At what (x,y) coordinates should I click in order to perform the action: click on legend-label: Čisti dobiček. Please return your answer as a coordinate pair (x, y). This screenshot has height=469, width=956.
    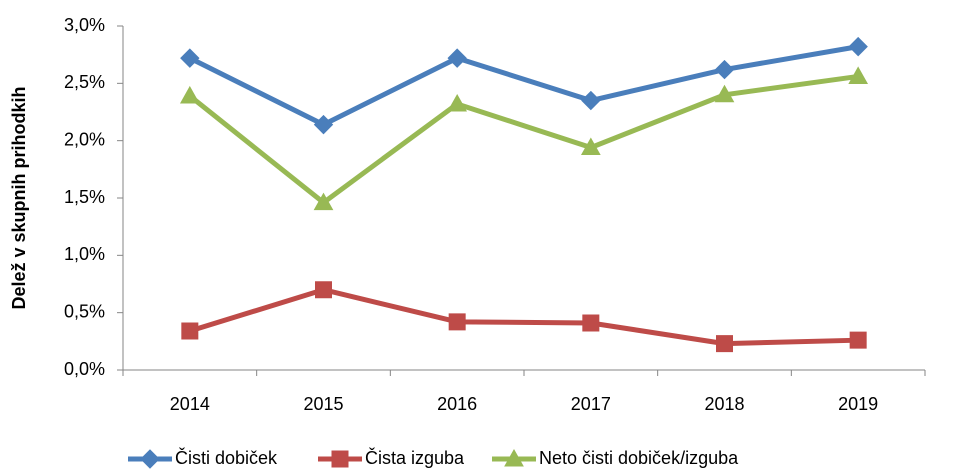
    Looking at the image, I should click on (226, 457).